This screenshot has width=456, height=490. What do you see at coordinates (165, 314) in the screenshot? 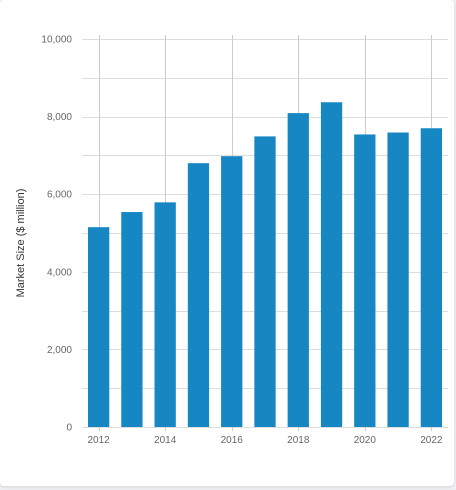
I see `bar-2014` at bounding box center [165, 314].